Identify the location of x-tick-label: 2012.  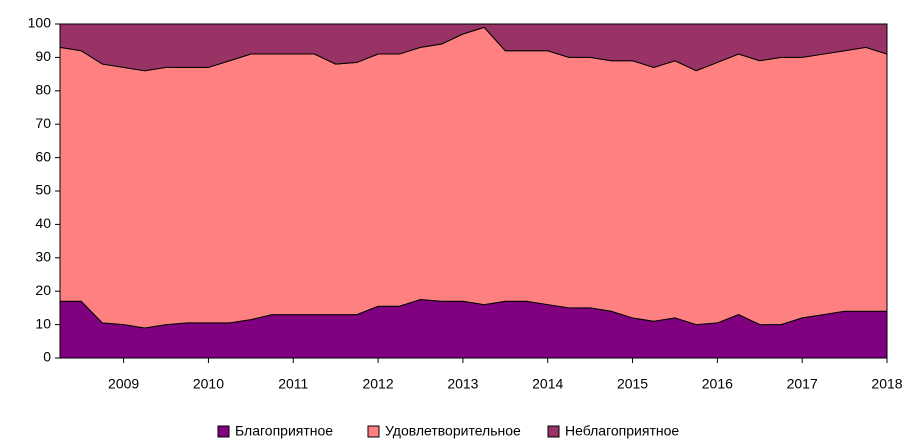
(377, 384).